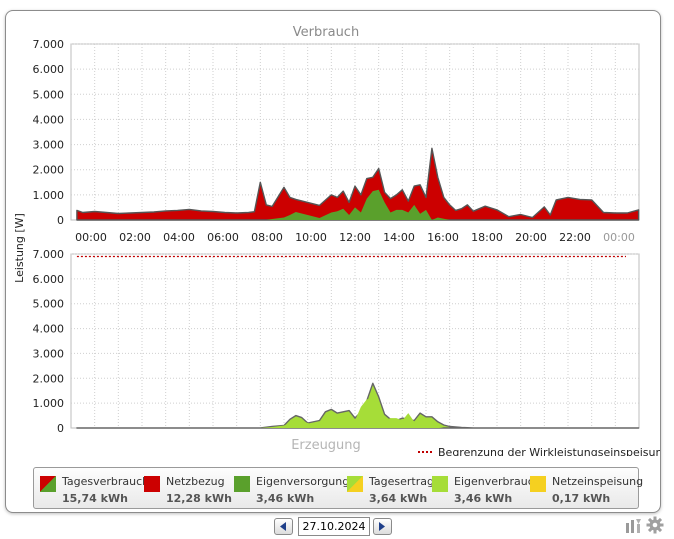 Image resolution: width=674 pixels, height=539 pixels. Describe the element at coordinates (334, 526) in the screenshot. I see `date-input` at that location.